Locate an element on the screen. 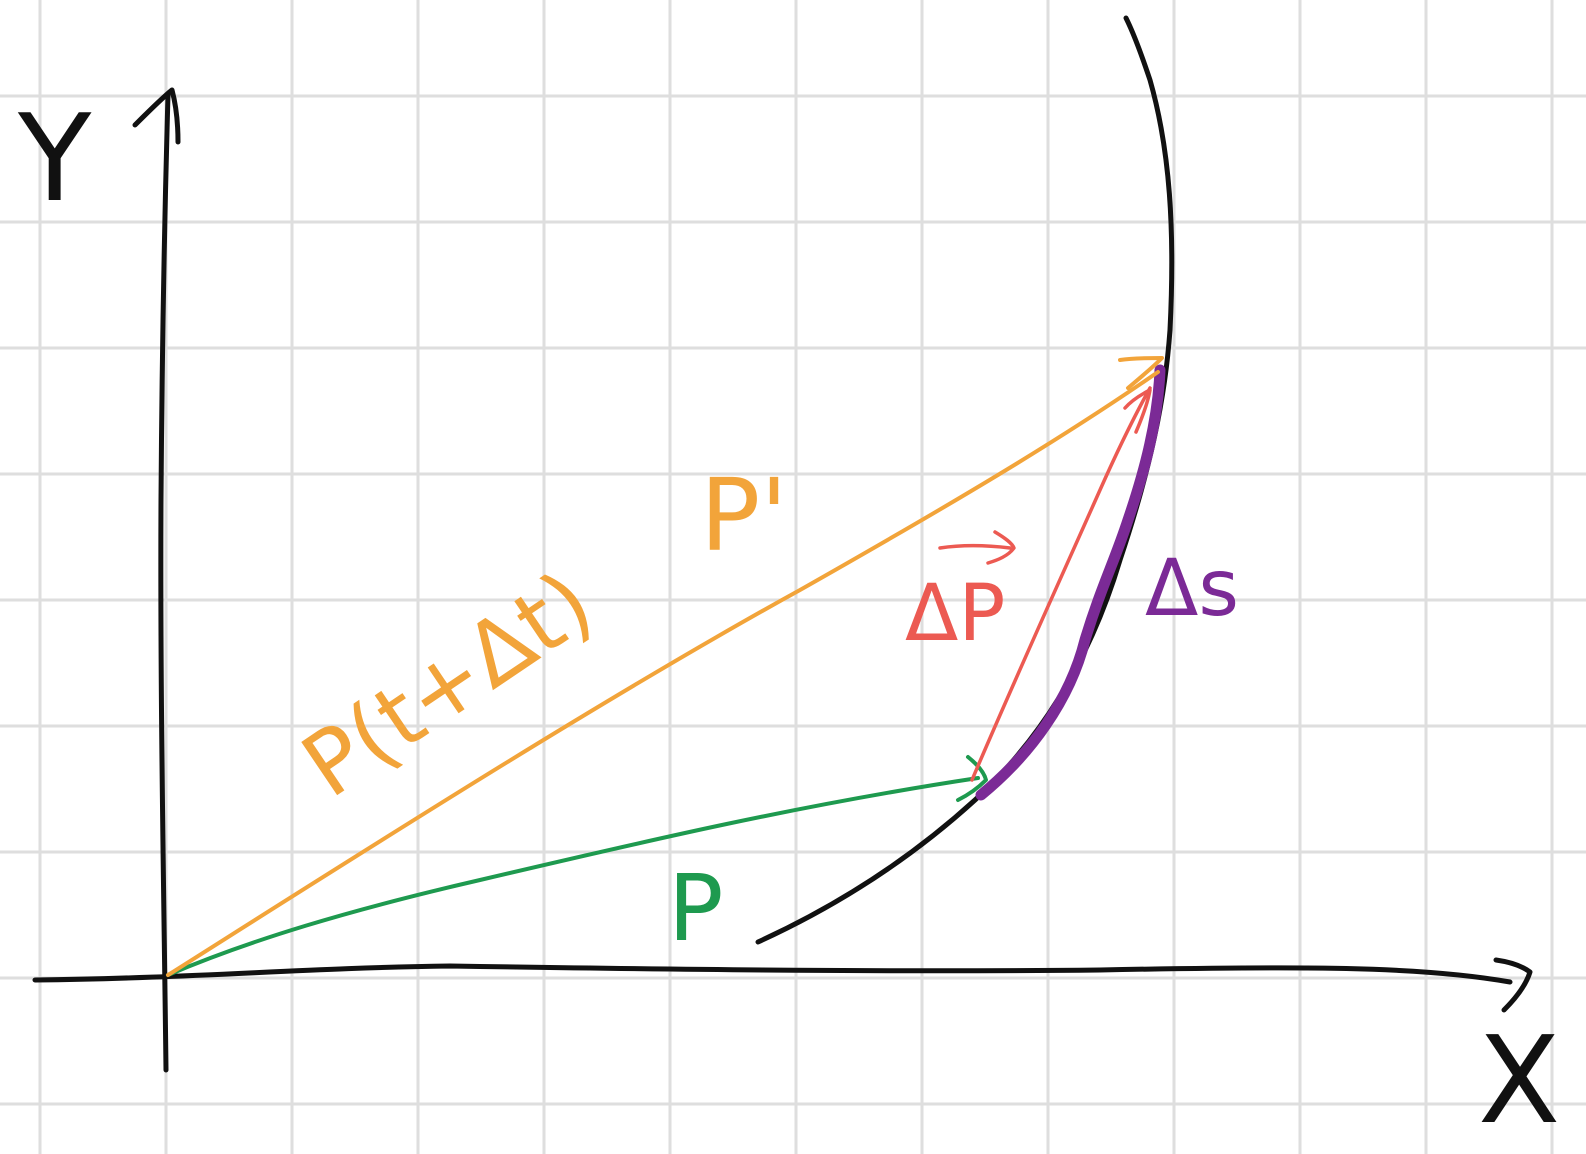 This screenshot has height=1154, width=1586. delta-p-arrow-icon is located at coordinates (977, 547).